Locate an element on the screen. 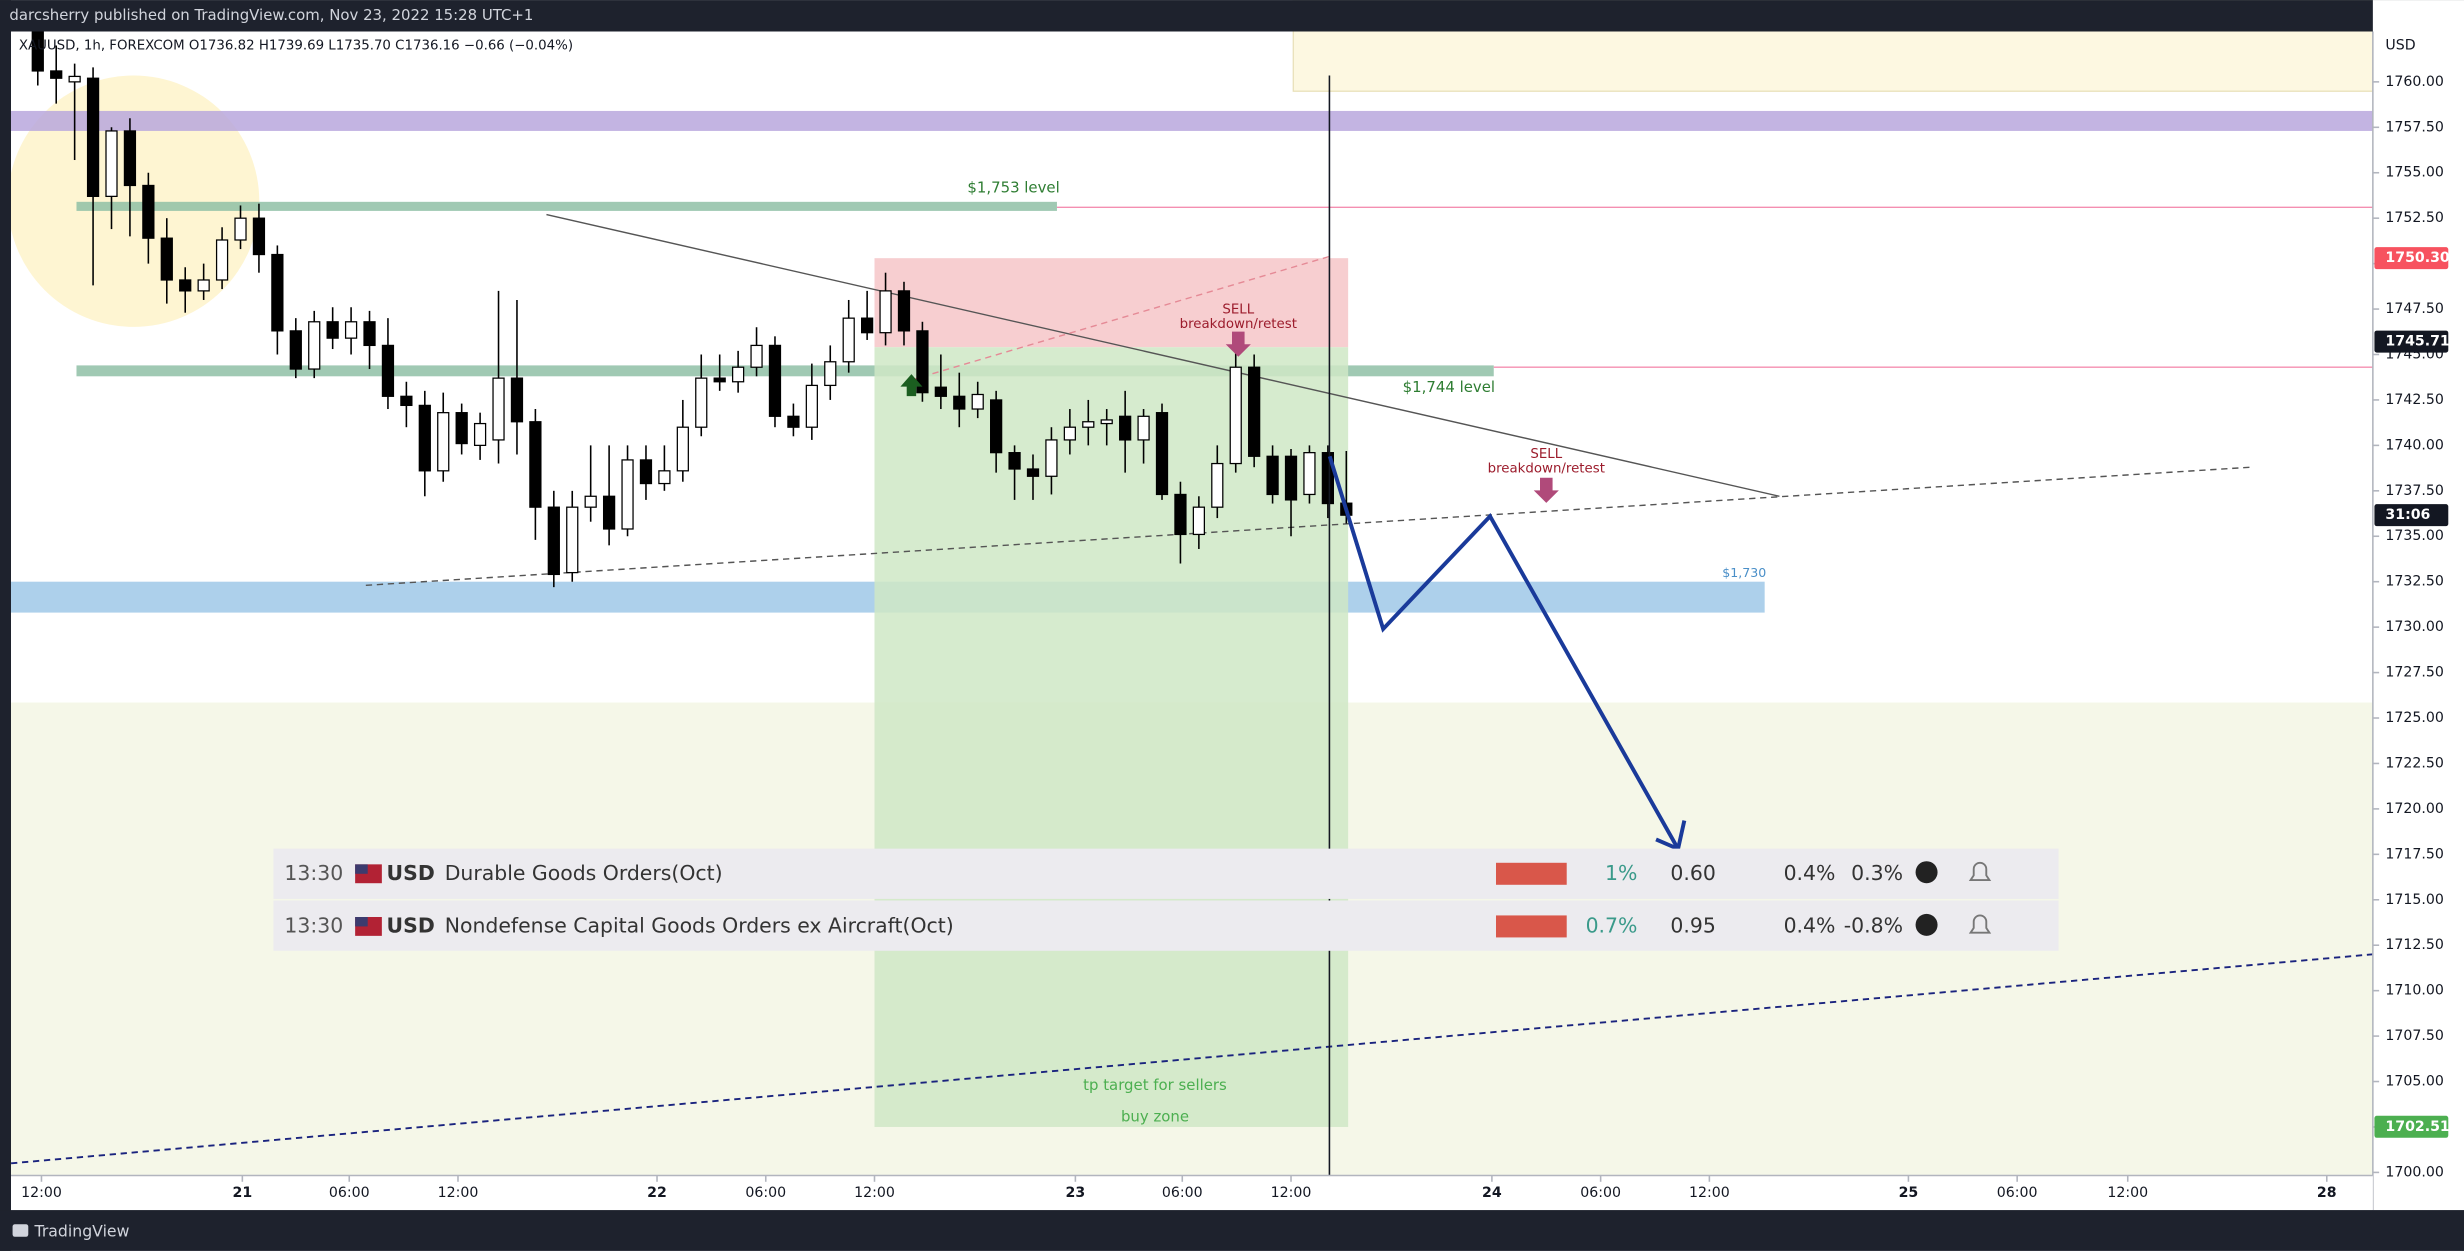  y-tick-label: 1720.00 is located at coordinates (2414, 809).